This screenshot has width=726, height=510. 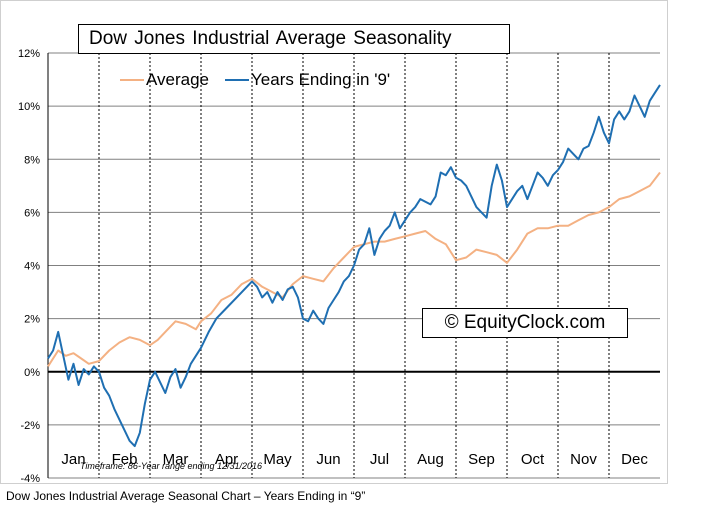 I want to click on legend-item-average: Average, so click(x=164, y=80).